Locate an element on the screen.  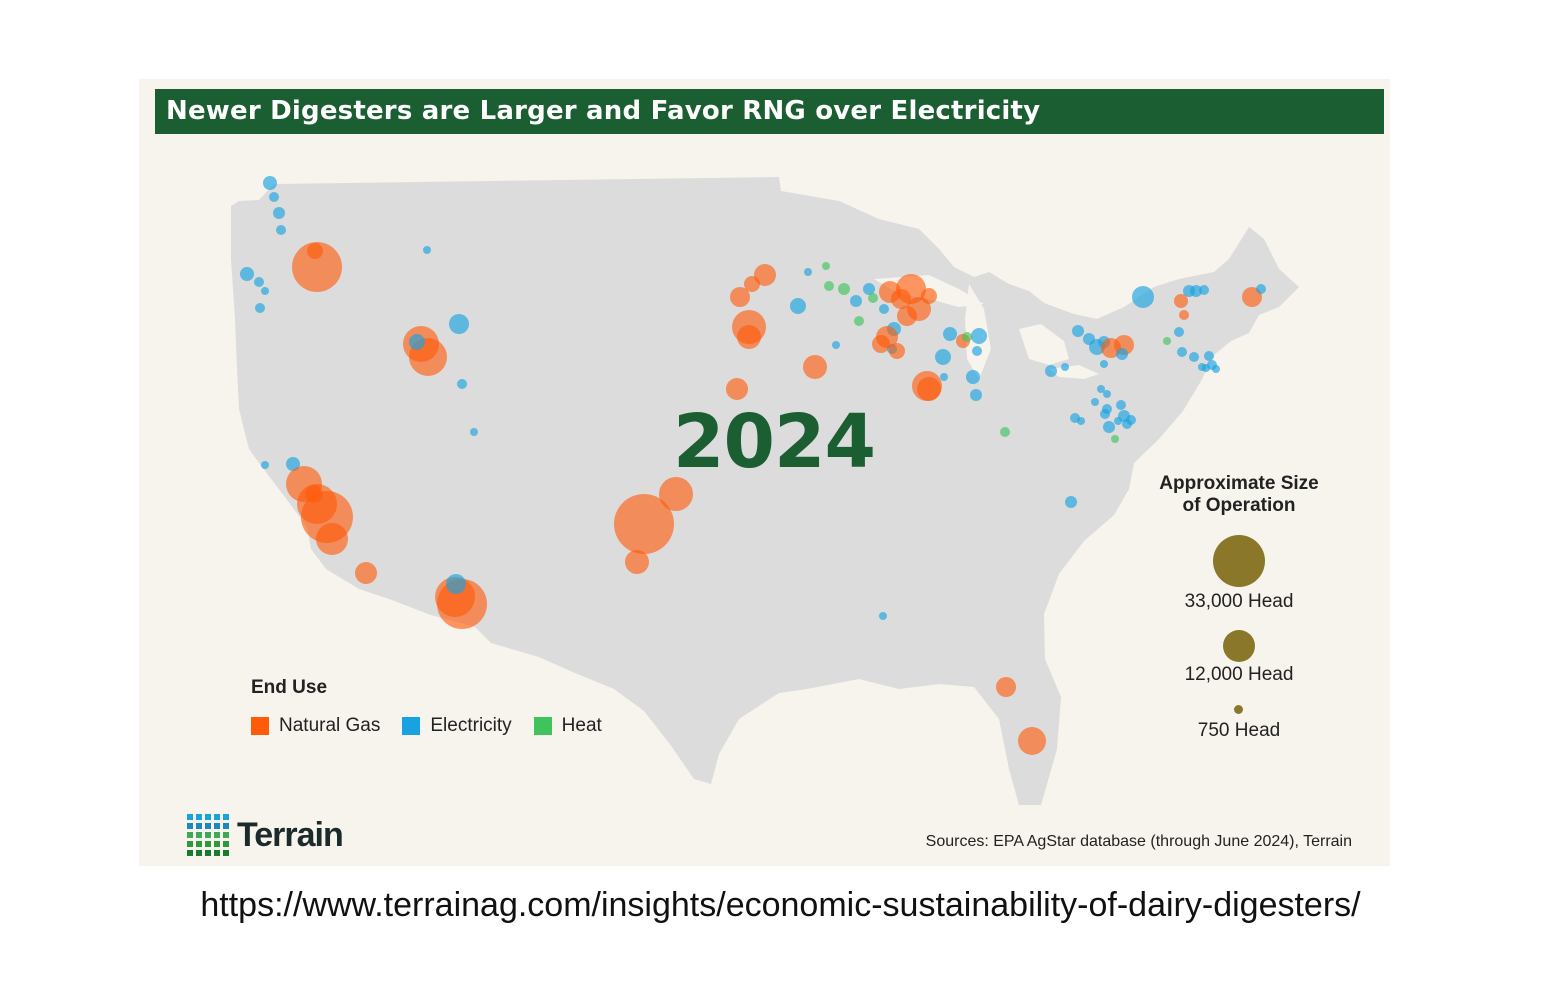
legend-item-electricity: Electricity is located at coordinates (457, 726).